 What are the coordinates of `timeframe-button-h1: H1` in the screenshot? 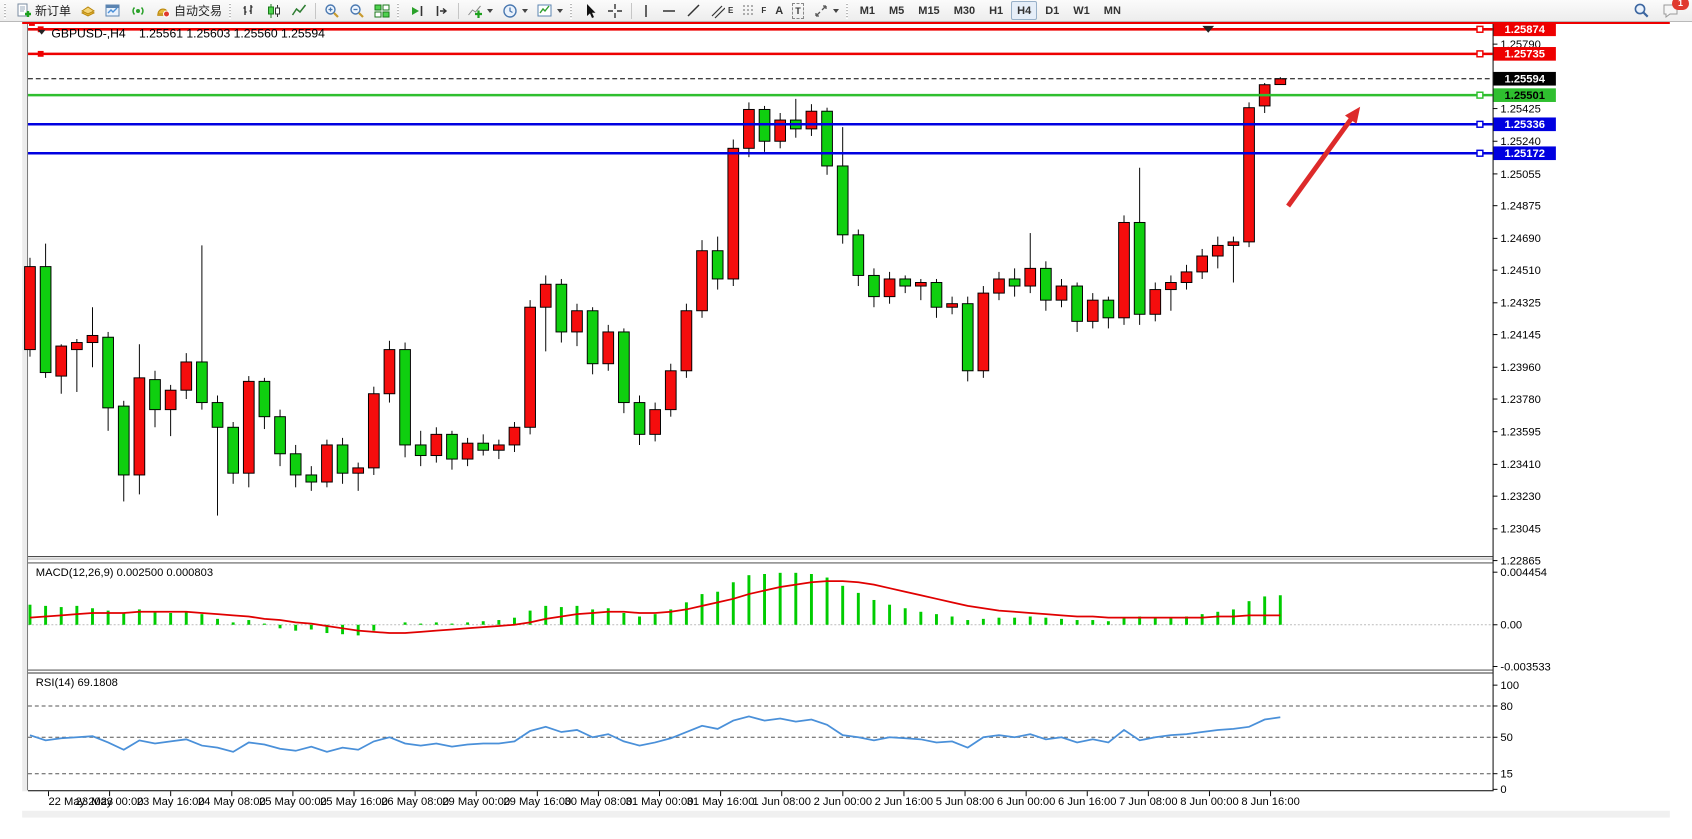 It's located at (996, 10).